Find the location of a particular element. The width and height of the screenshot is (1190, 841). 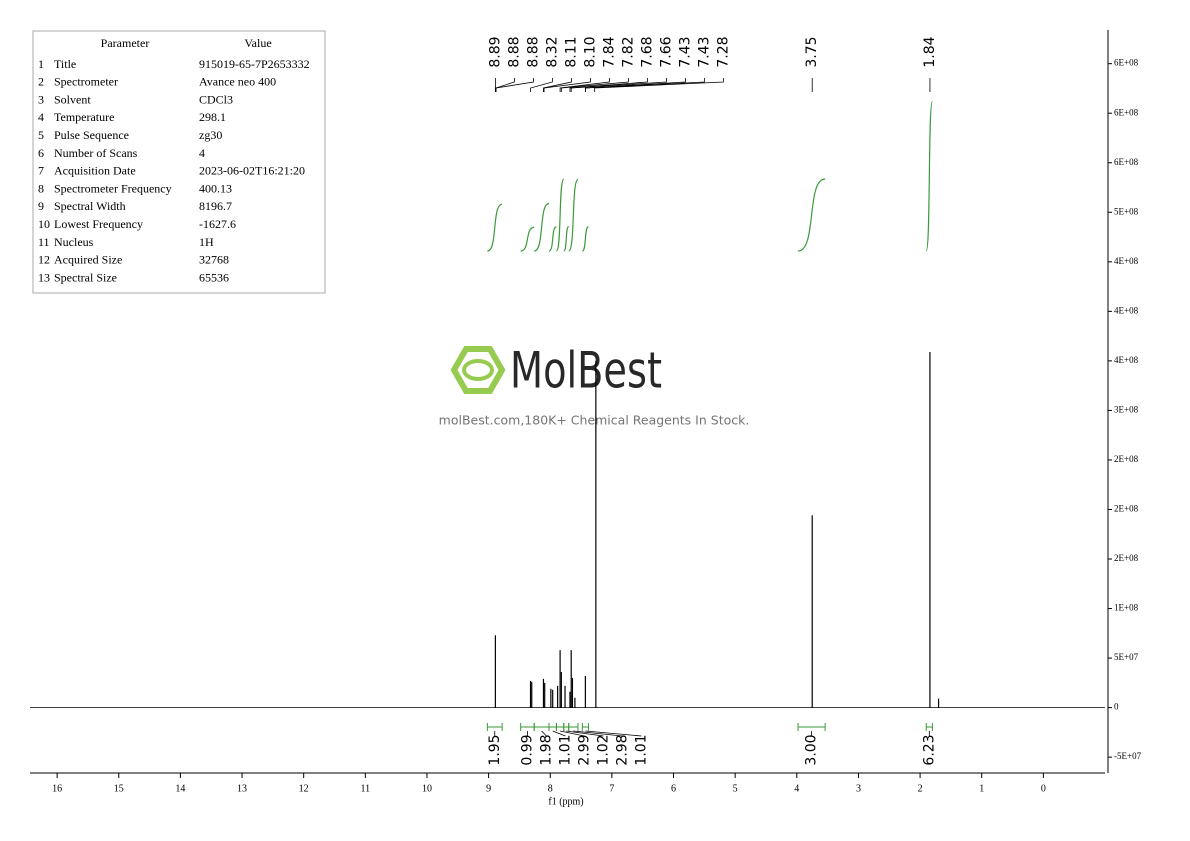

table-cell: Title is located at coordinates (65, 64).